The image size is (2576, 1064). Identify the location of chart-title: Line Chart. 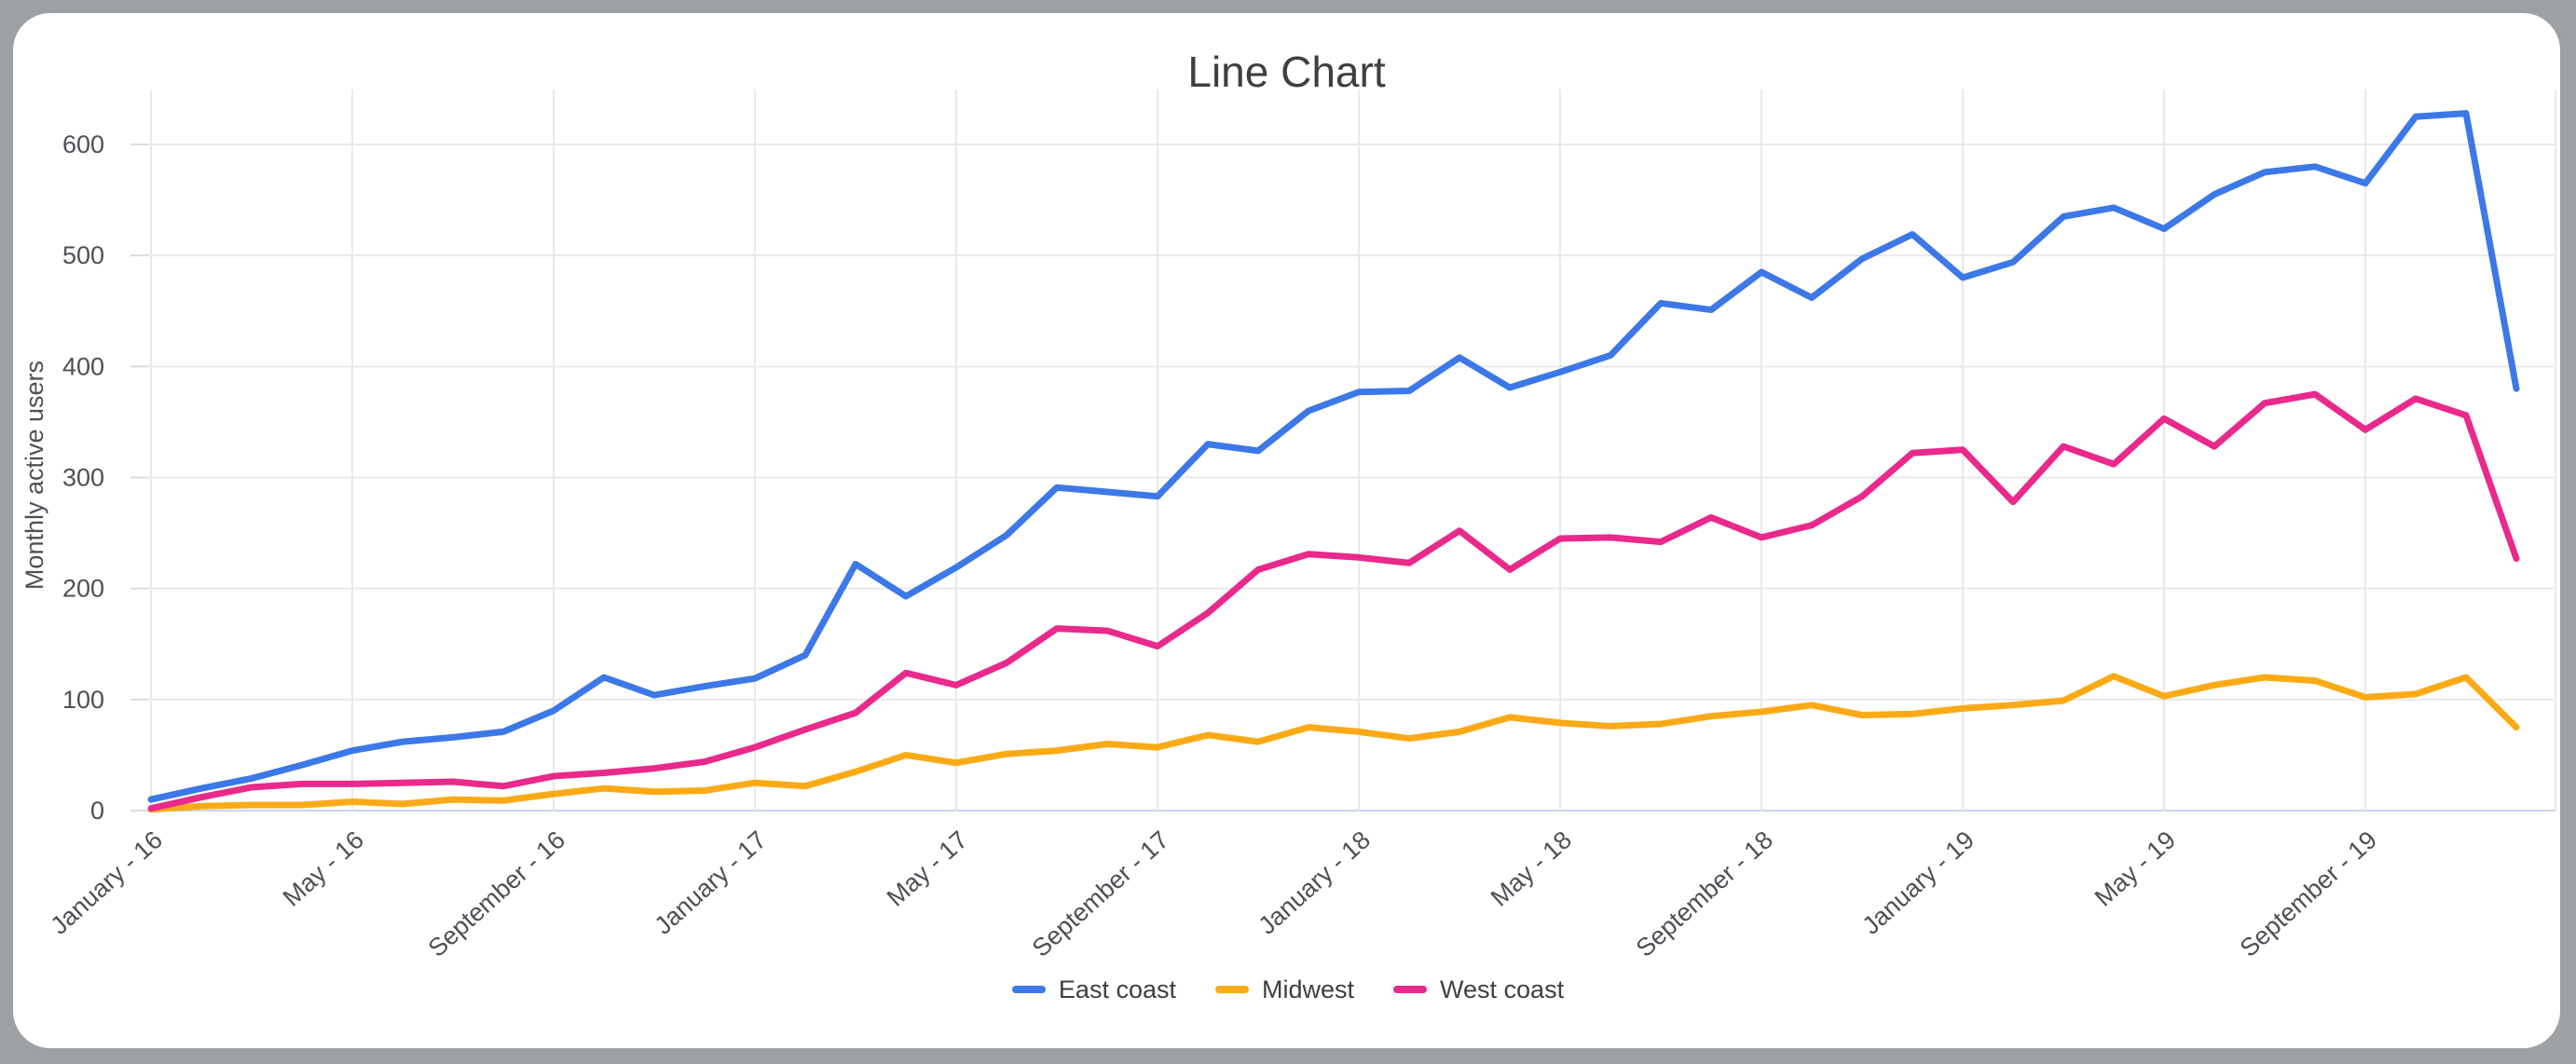
(1286, 72).